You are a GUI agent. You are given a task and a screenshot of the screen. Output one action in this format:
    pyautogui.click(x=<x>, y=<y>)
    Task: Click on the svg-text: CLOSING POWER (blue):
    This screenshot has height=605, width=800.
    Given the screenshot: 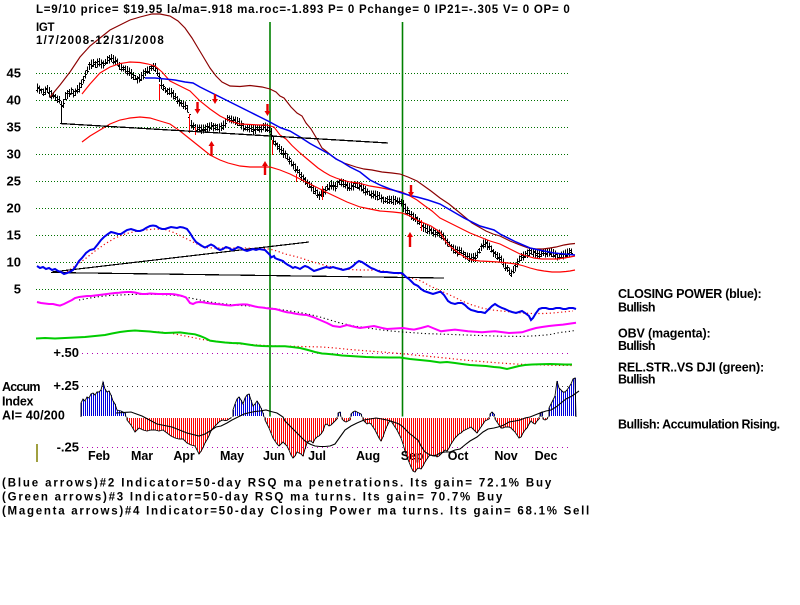 What is the action you would take?
    pyautogui.click(x=689, y=294)
    